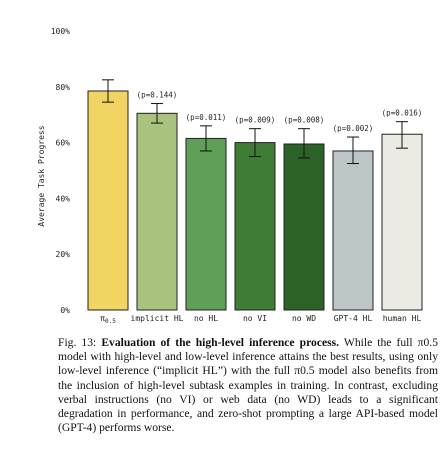 The image size is (447, 455). Describe the element at coordinates (65, 310) in the screenshot. I see `y-tick-label: 0%` at that location.